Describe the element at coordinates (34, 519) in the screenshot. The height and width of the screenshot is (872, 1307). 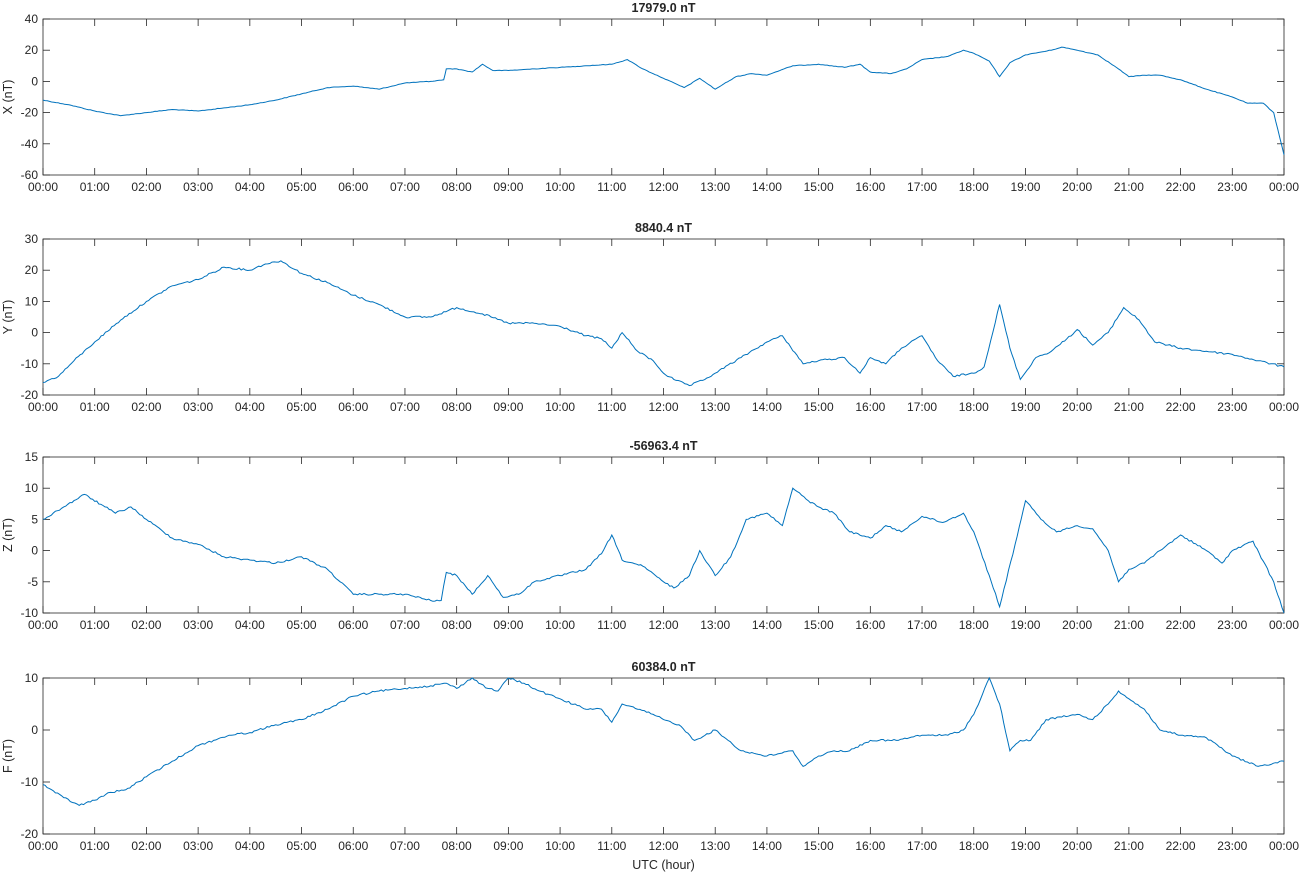
I see `y-tick-label: 5` at that location.